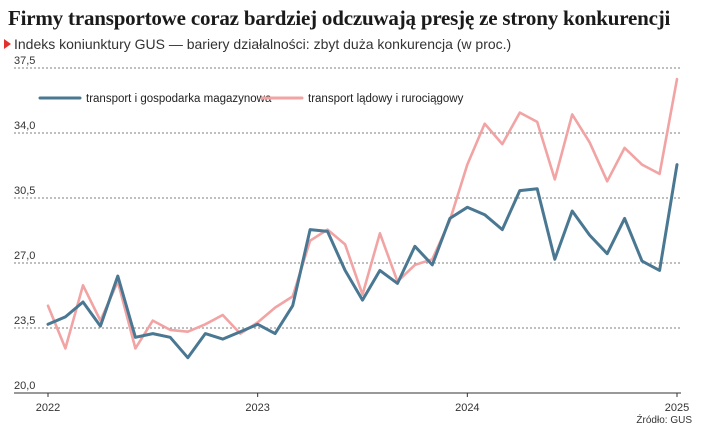  What do you see at coordinates (48, 408) in the screenshot?
I see `x-tick-label: 2022` at bounding box center [48, 408].